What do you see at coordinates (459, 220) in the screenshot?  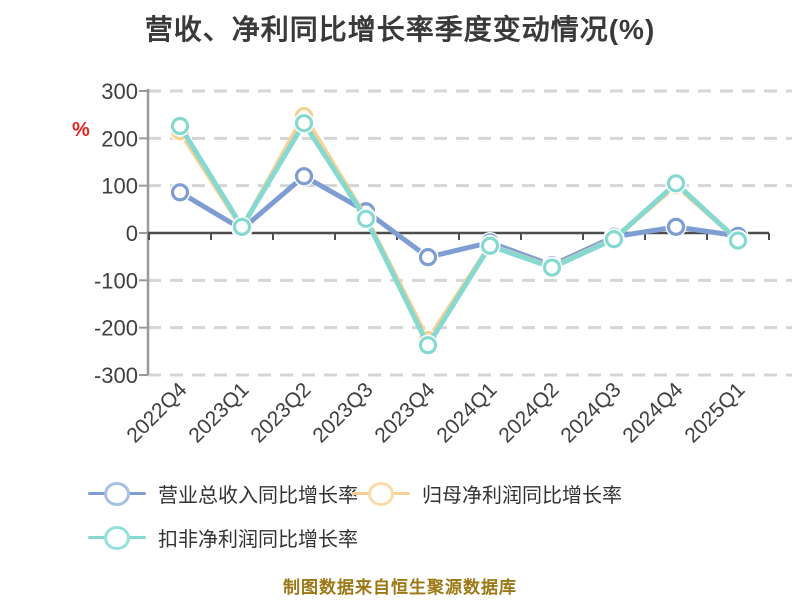 I see `series-line-revenue-yoy` at bounding box center [459, 220].